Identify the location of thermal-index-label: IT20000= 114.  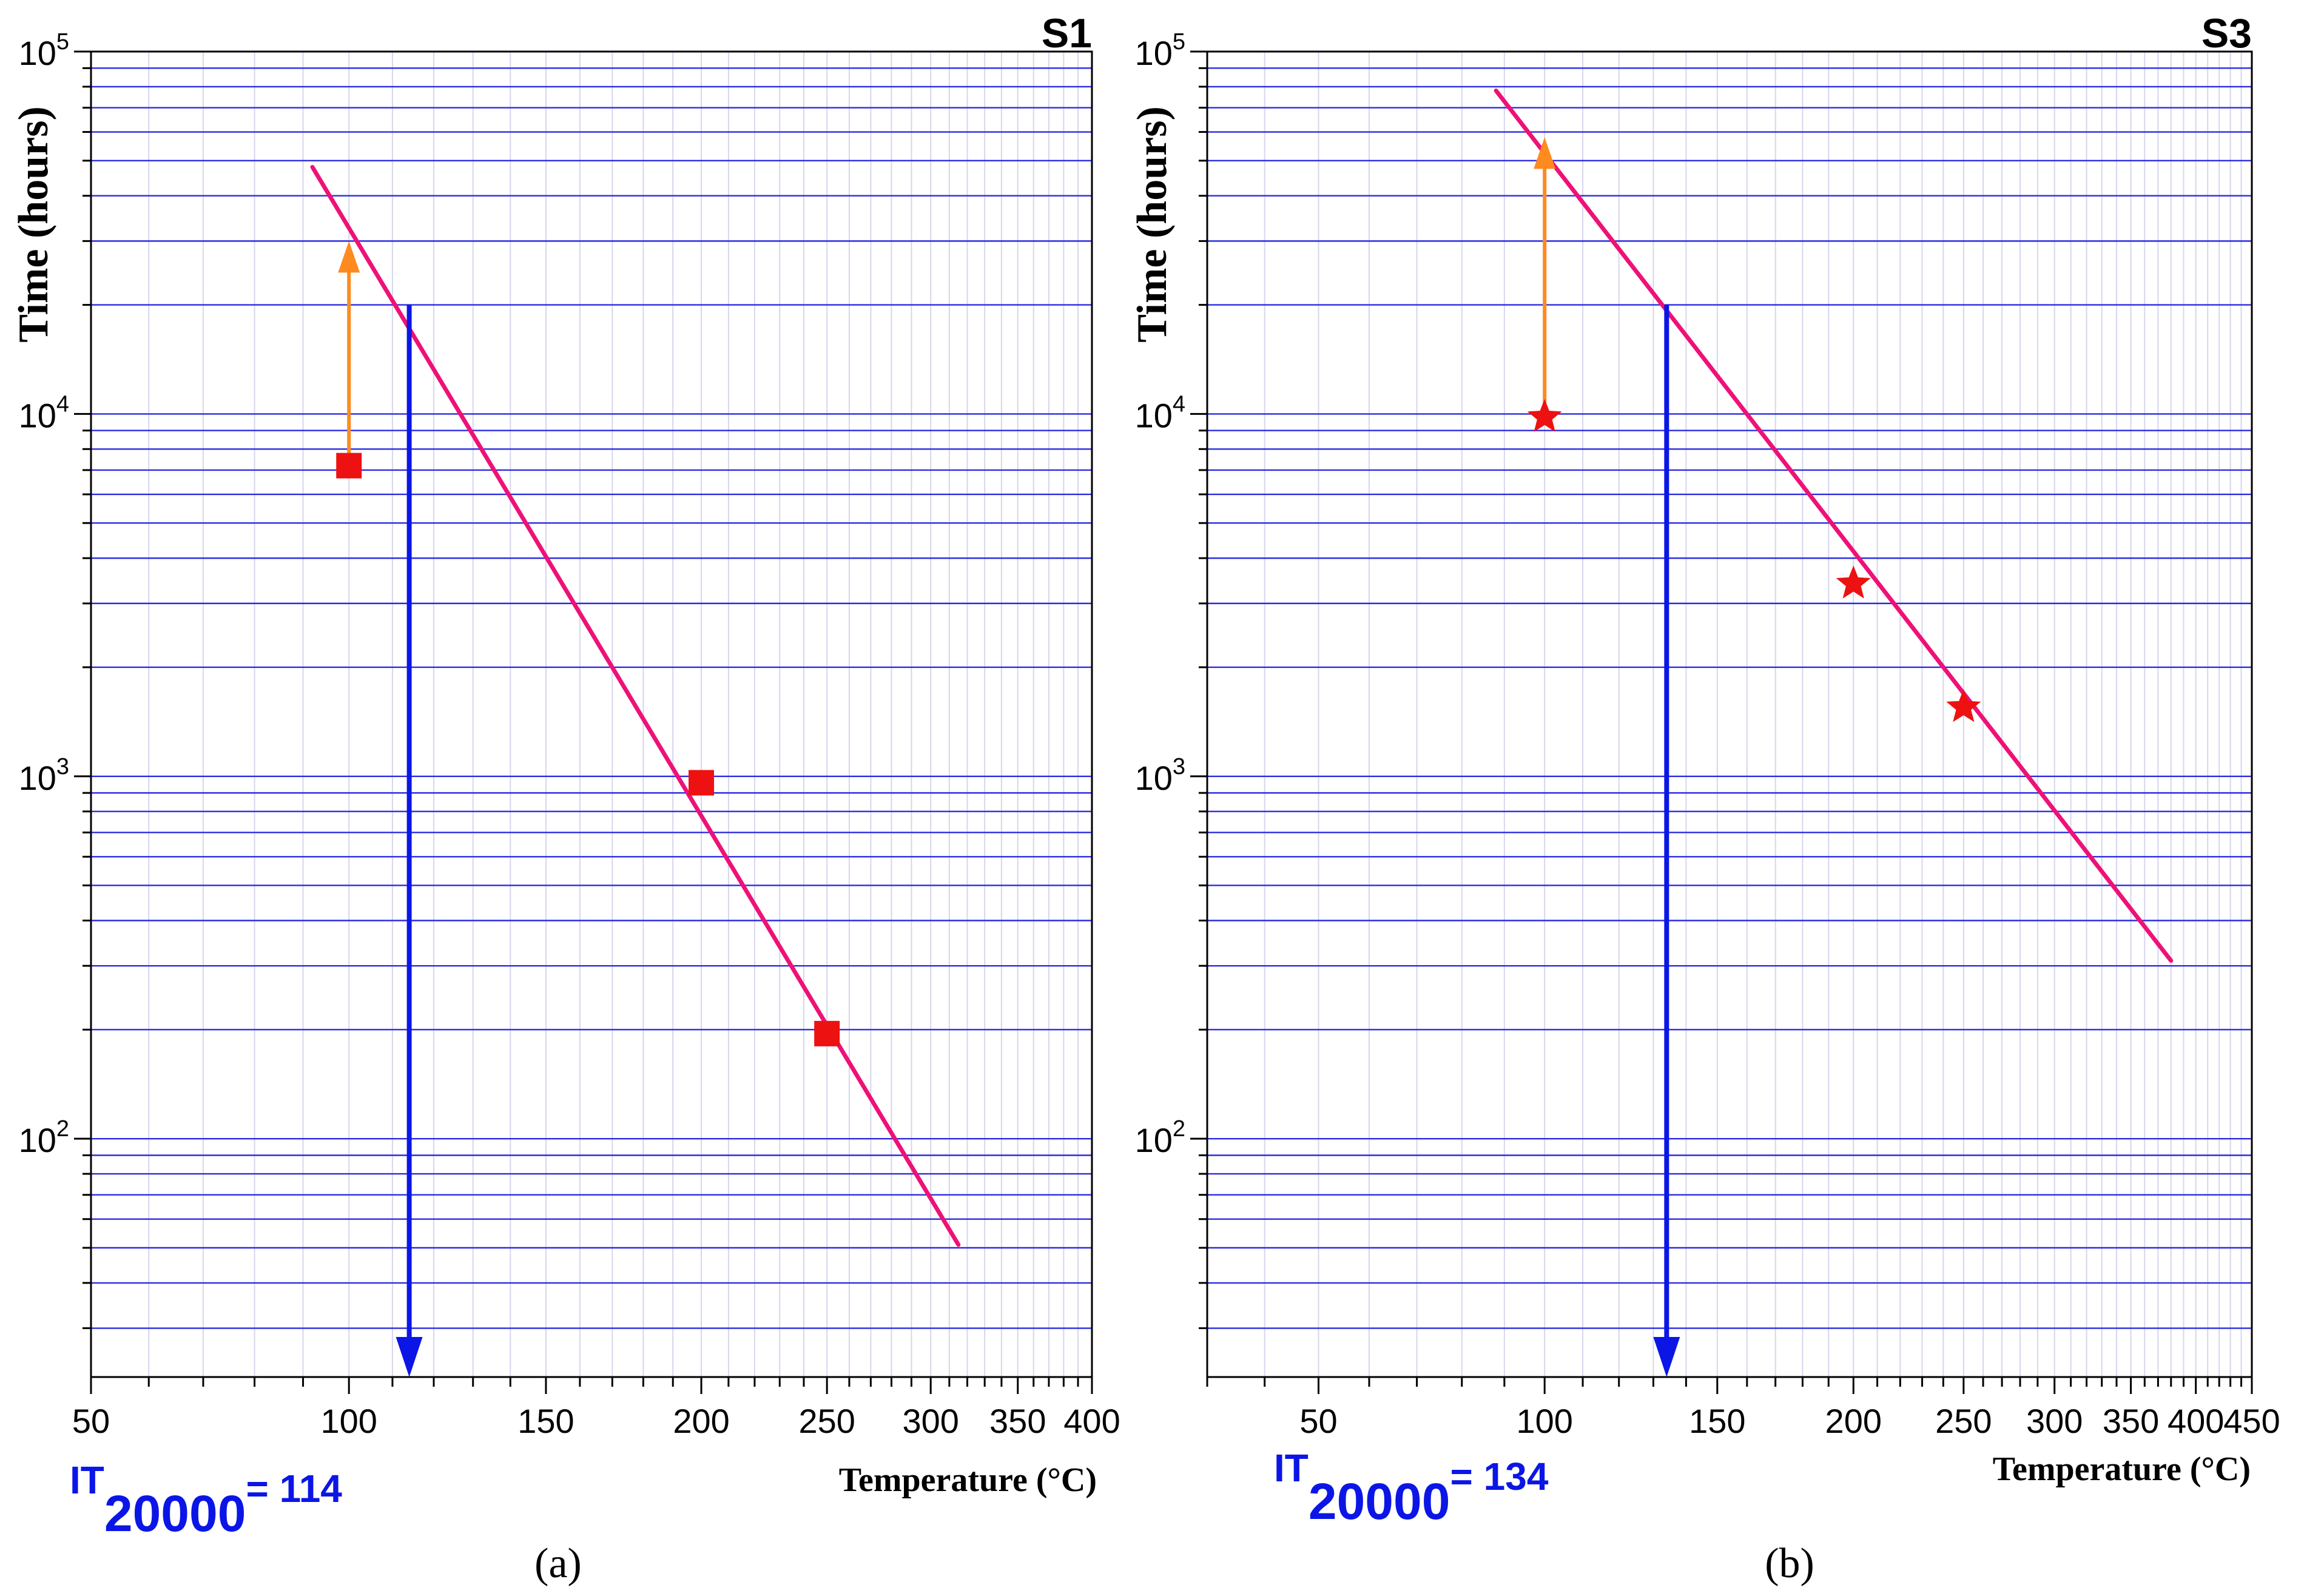
(206, 1500).